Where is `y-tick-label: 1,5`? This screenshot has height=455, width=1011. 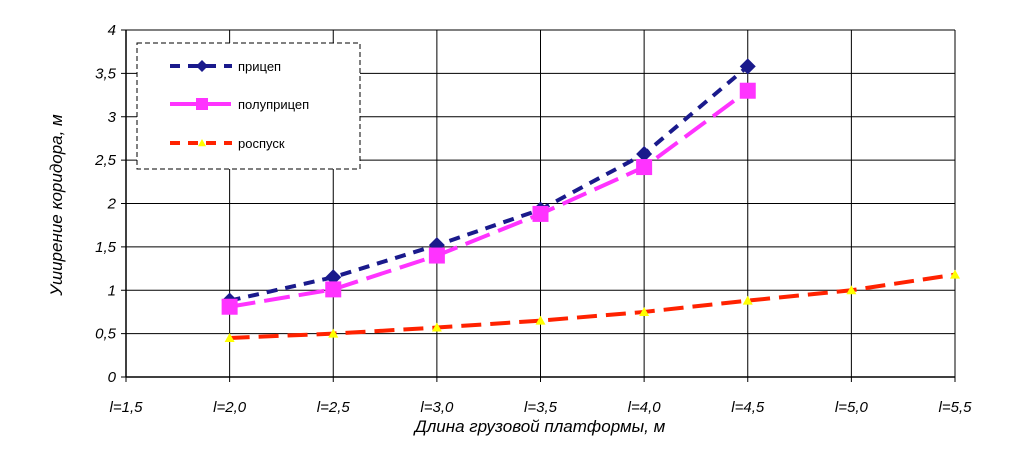
y-tick-label: 1,5 is located at coordinates (106, 247).